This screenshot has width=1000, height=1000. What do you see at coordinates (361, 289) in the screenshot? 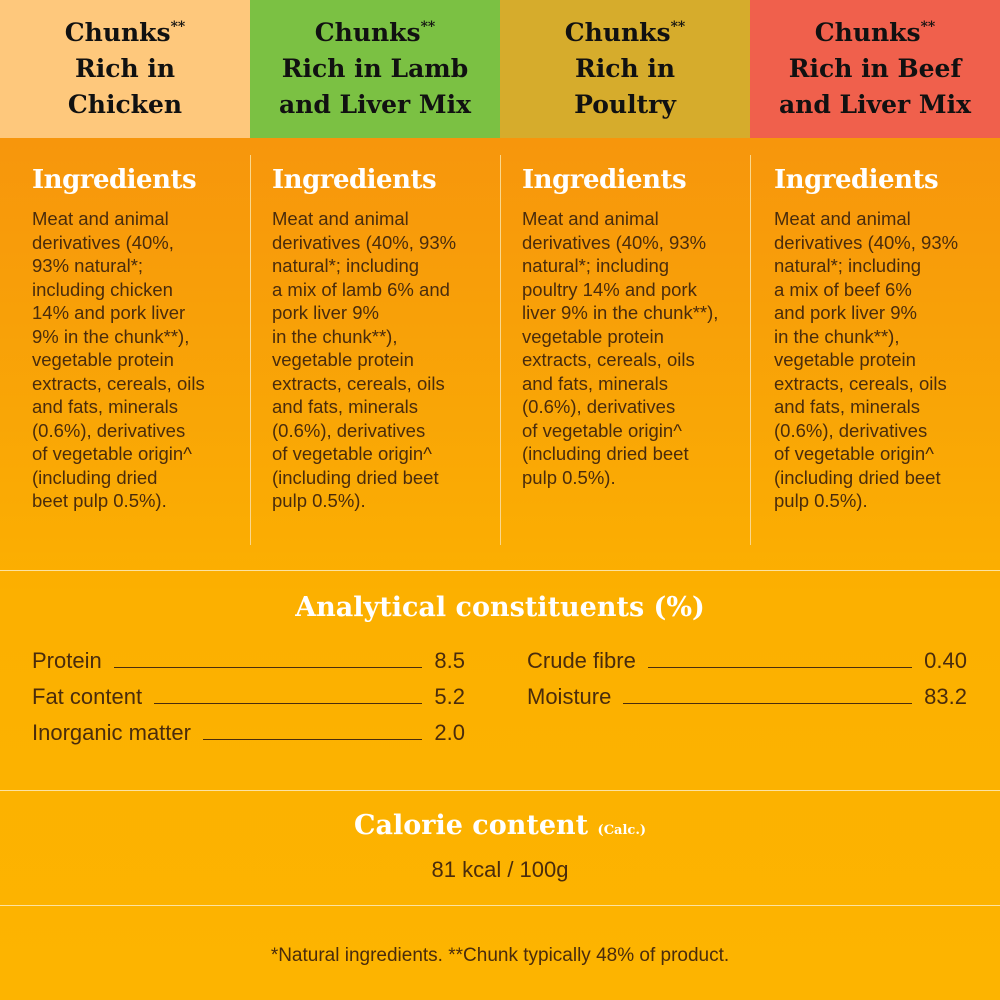
I see `ingredients-line: a mix of lamb 6% and` at bounding box center [361, 289].